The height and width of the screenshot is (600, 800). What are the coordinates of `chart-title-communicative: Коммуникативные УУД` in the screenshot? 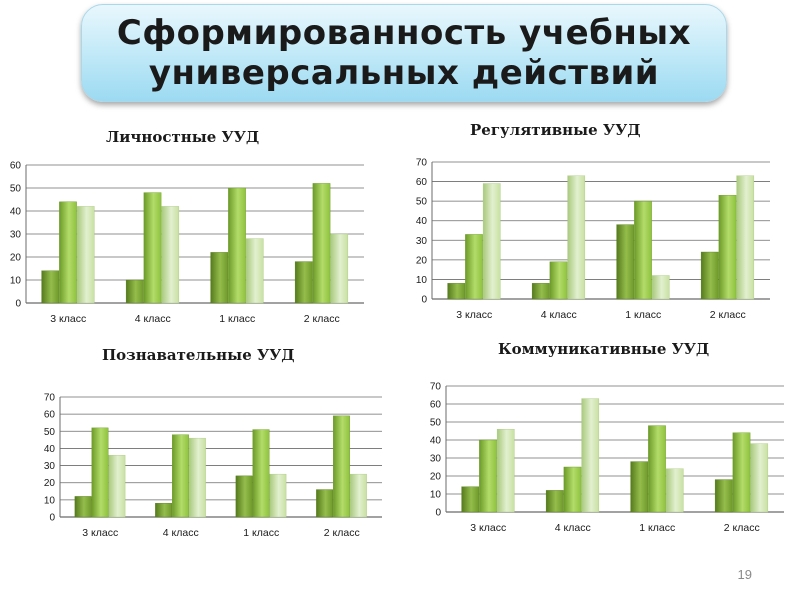 It's located at (604, 349).